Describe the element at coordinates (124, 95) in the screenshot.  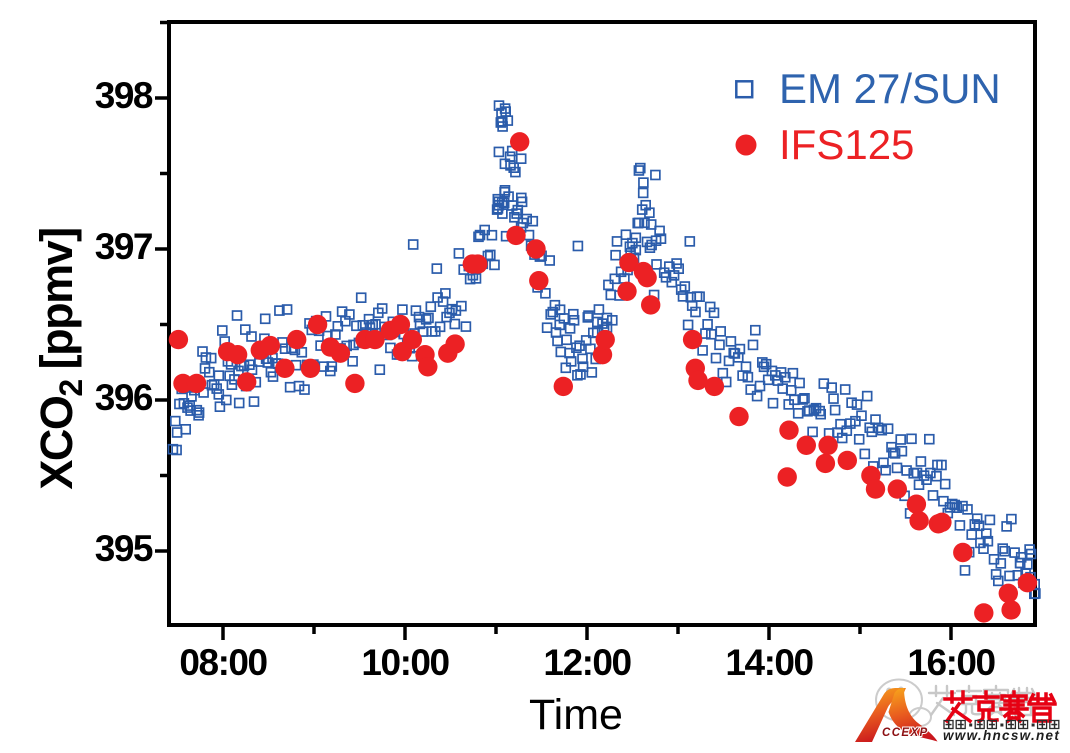
I see `svg-text: 398` at that location.